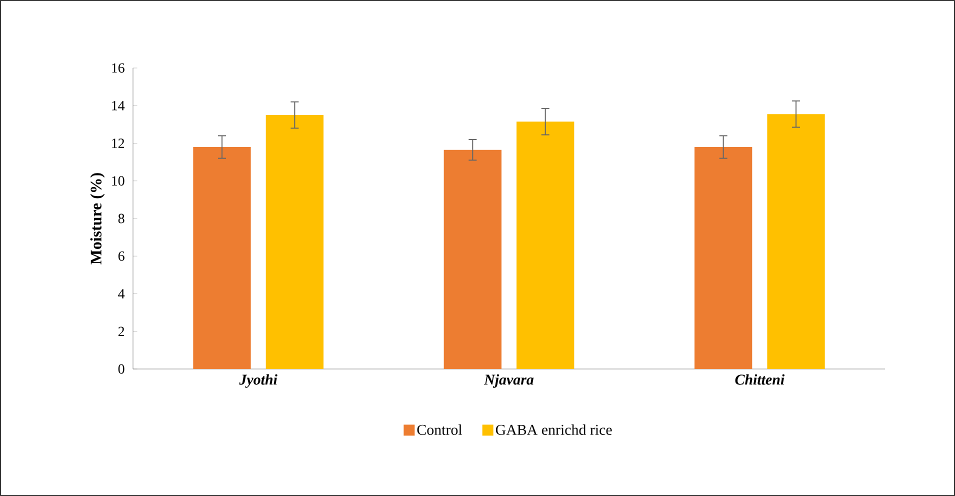 This screenshot has height=496, width=955. Describe the element at coordinates (554, 429) in the screenshot. I see `legend-label: GABA enrichd rice` at that location.